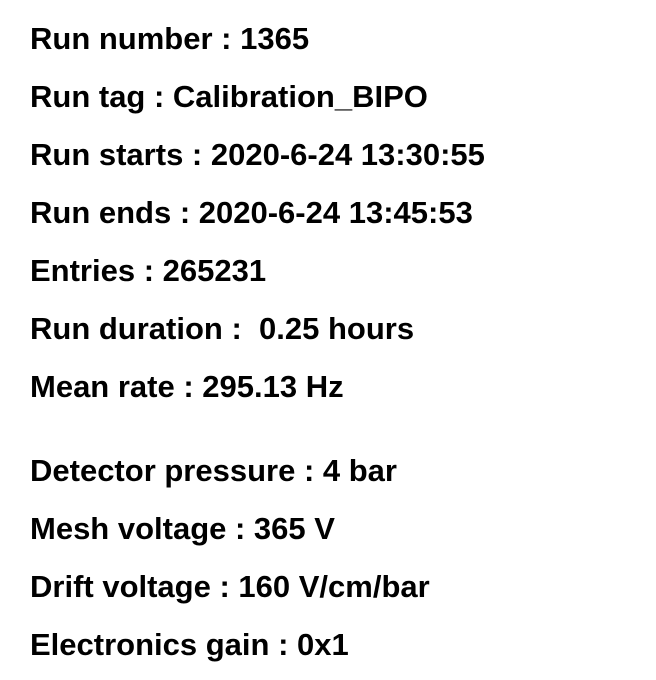  Describe the element at coordinates (170, 38) in the screenshot. I see `run-number-line: Run number : 1365` at that location.